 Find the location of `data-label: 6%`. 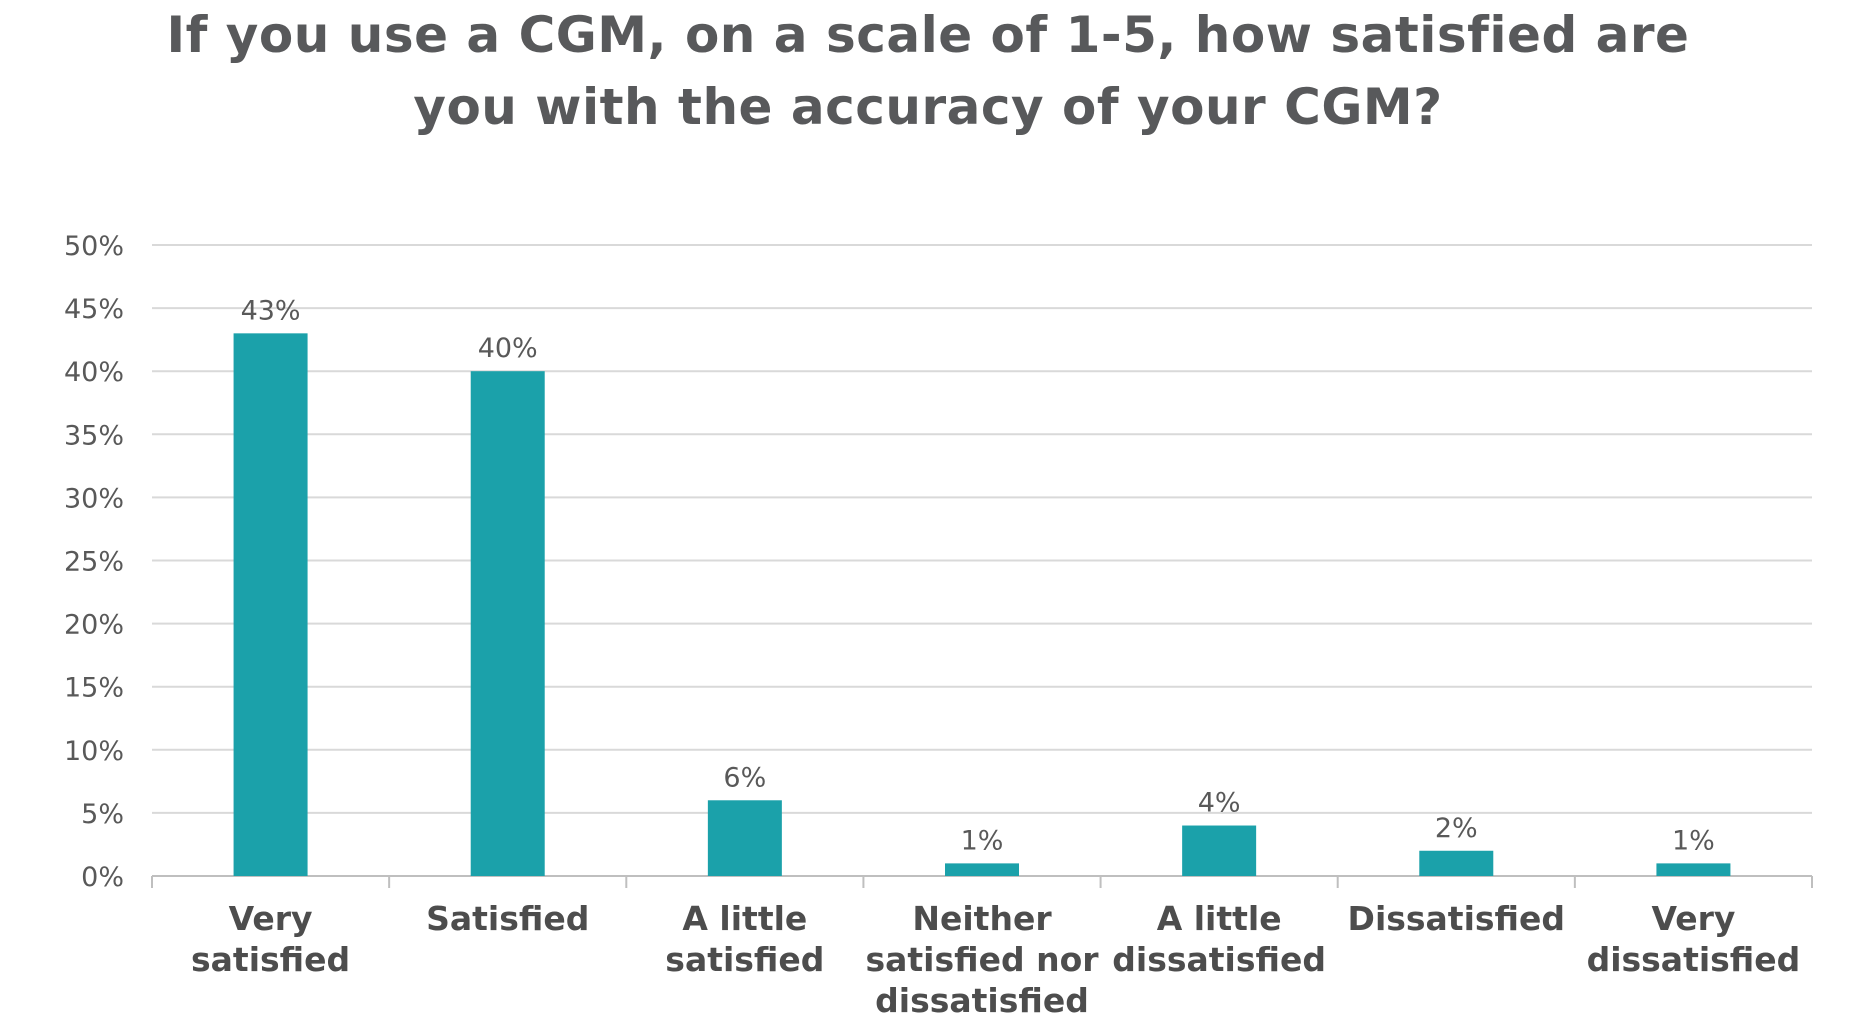

data-label: 6% is located at coordinates (744, 777).